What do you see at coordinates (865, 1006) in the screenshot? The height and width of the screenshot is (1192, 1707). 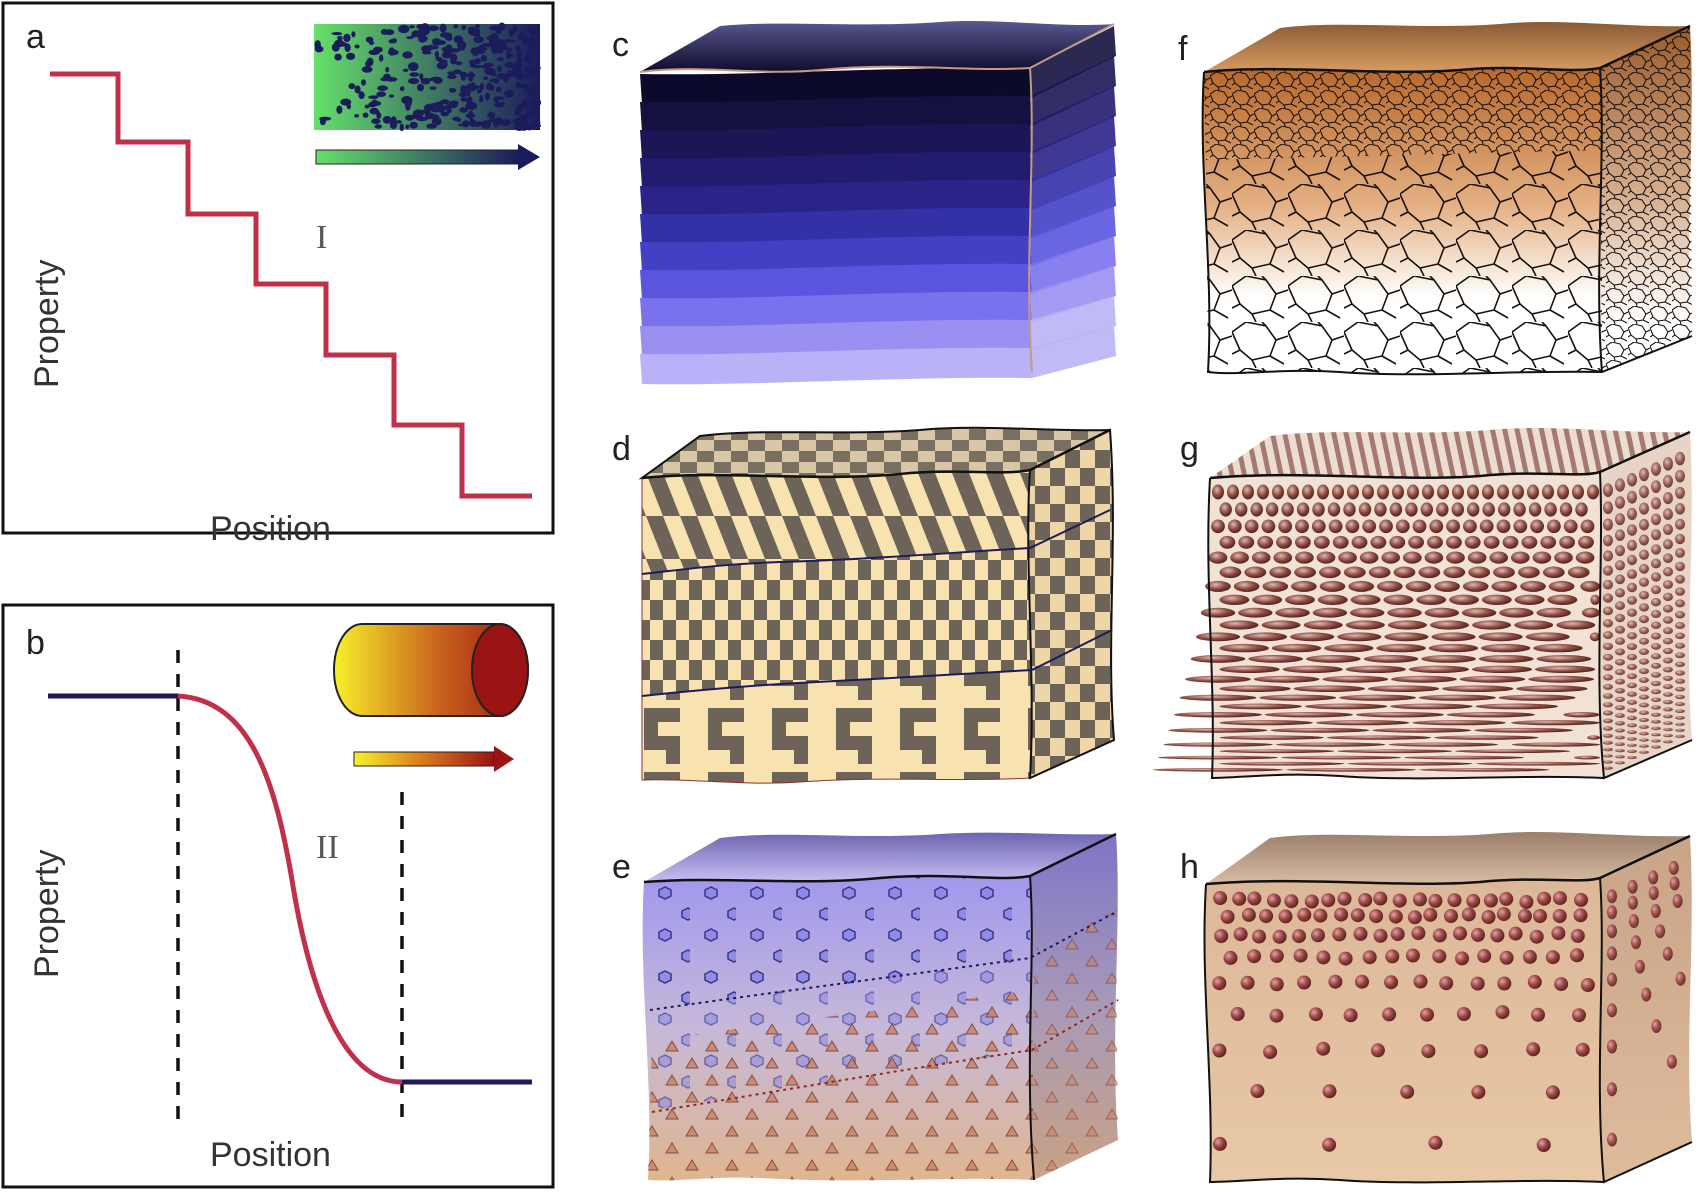 I see `panel-e: e` at bounding box center [865, 1006].